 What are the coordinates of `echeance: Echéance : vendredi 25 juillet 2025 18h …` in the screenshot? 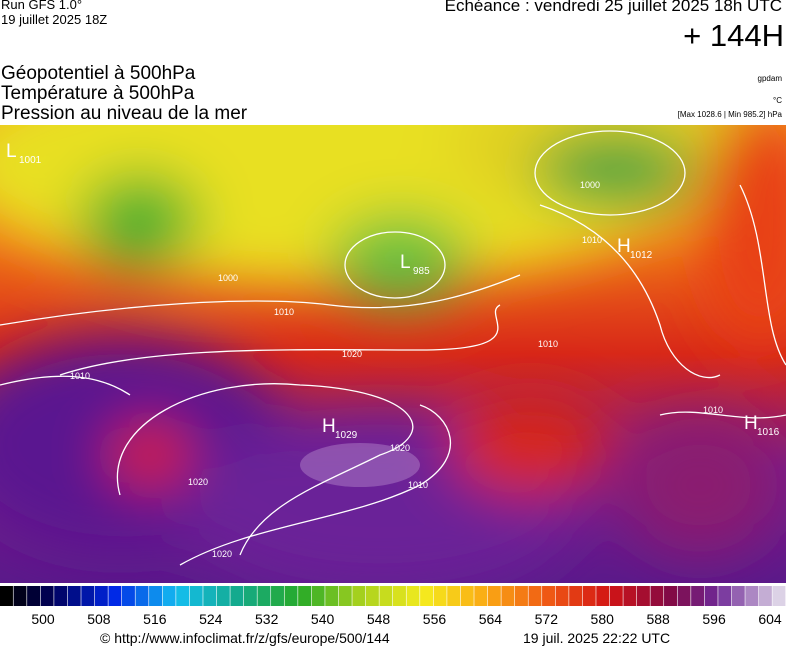 It's located at (613, 7).